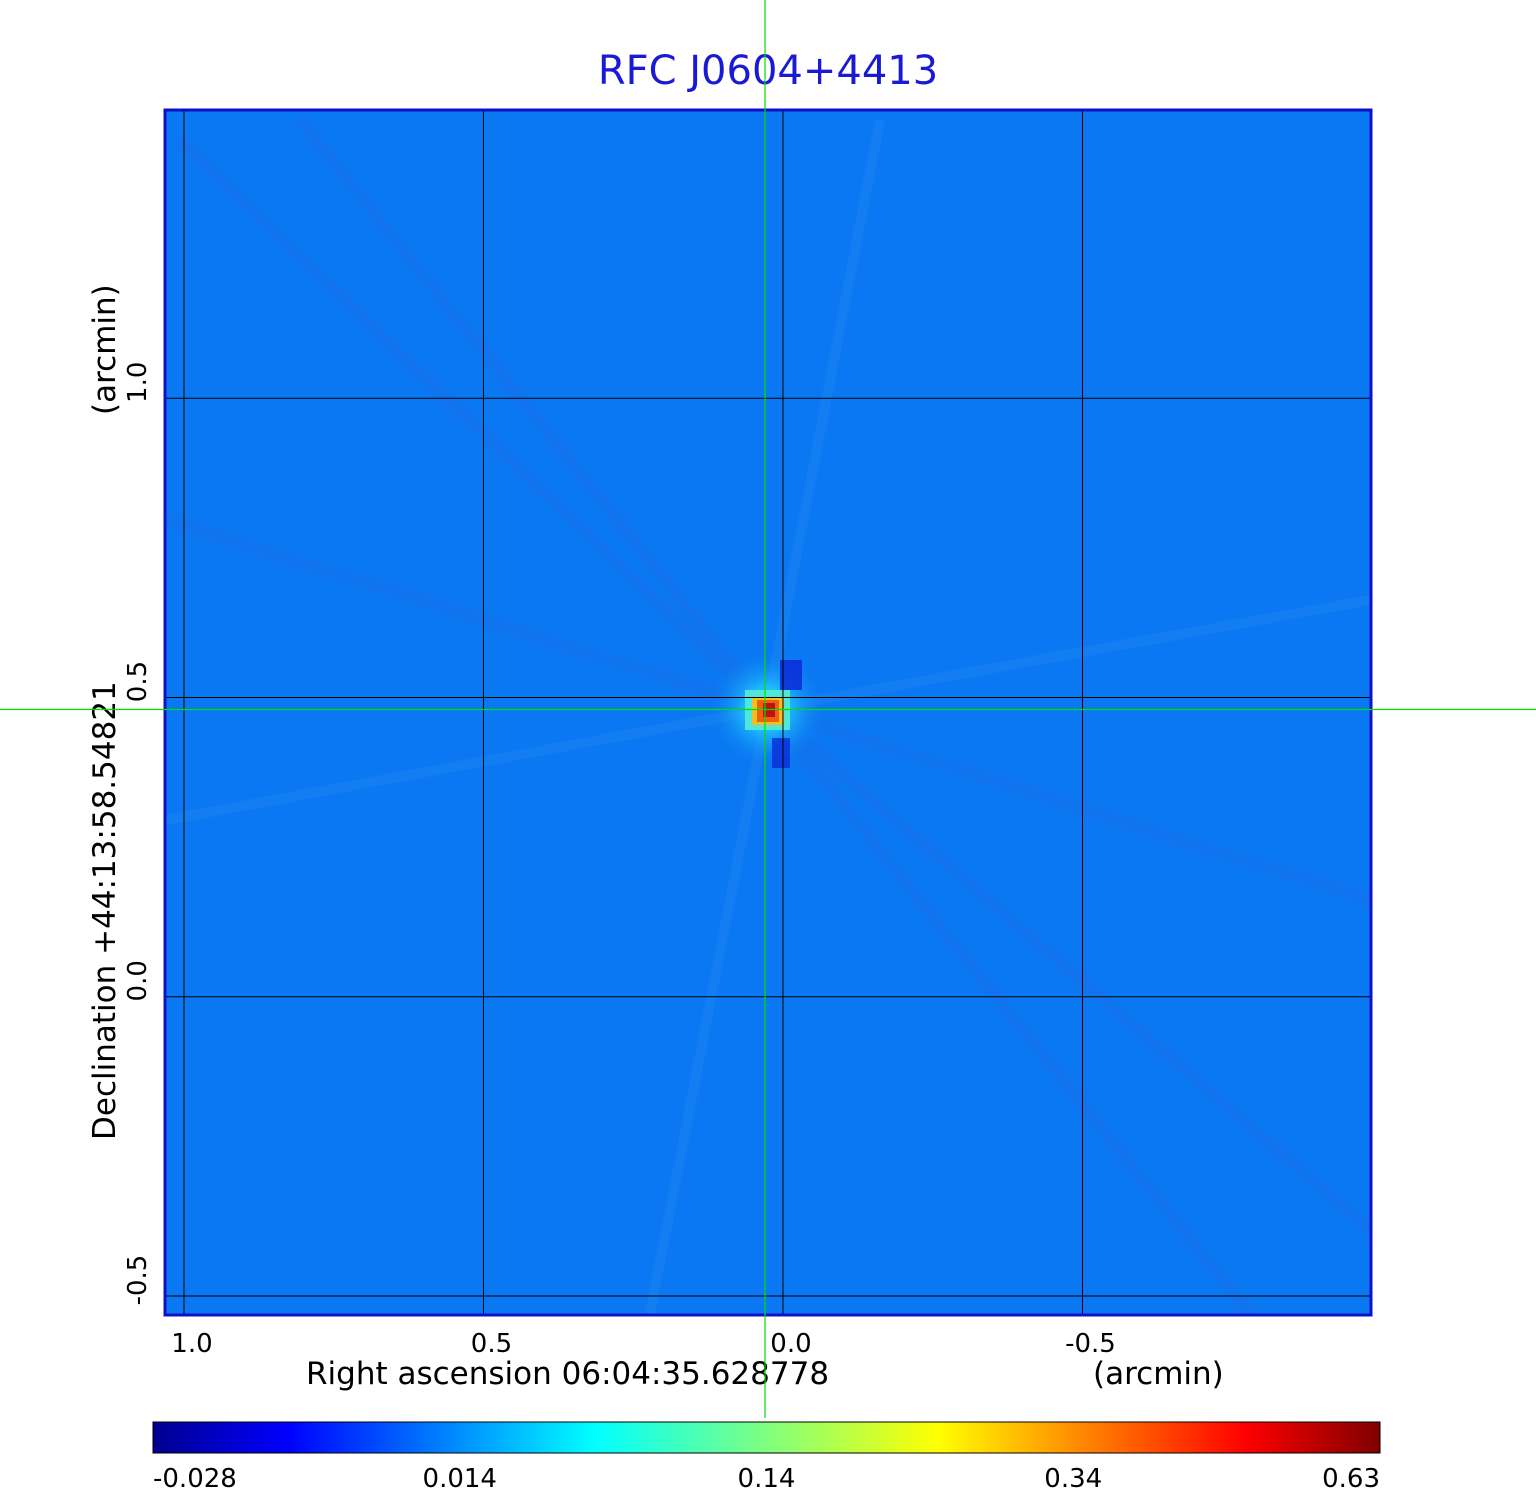 This screenshot has width=1536, height=1511. What do you see at coordinates (1073, 1479) in the screenshot?
I see `colorbar-tick-label: 0.34` at bounding box center [1073, 1479].